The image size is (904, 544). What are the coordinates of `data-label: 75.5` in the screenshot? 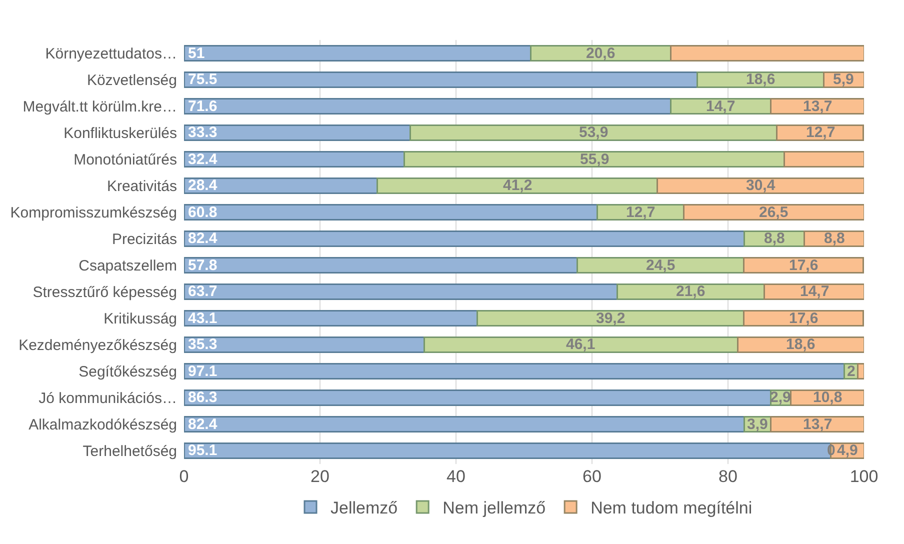 It's located at (203, 79).